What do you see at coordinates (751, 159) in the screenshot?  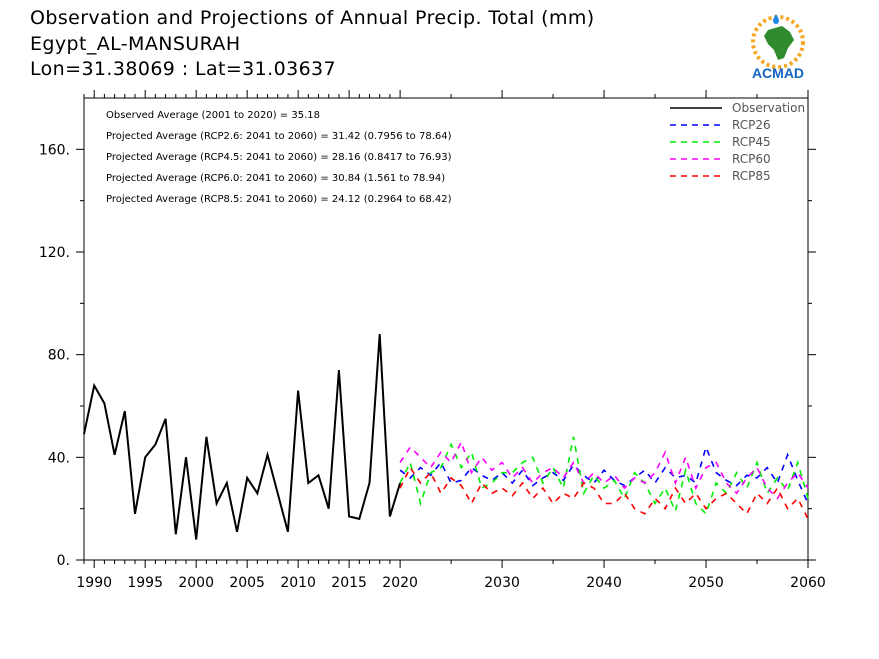 I see `legend-label: RCP60` at bounding box center [751, 159].